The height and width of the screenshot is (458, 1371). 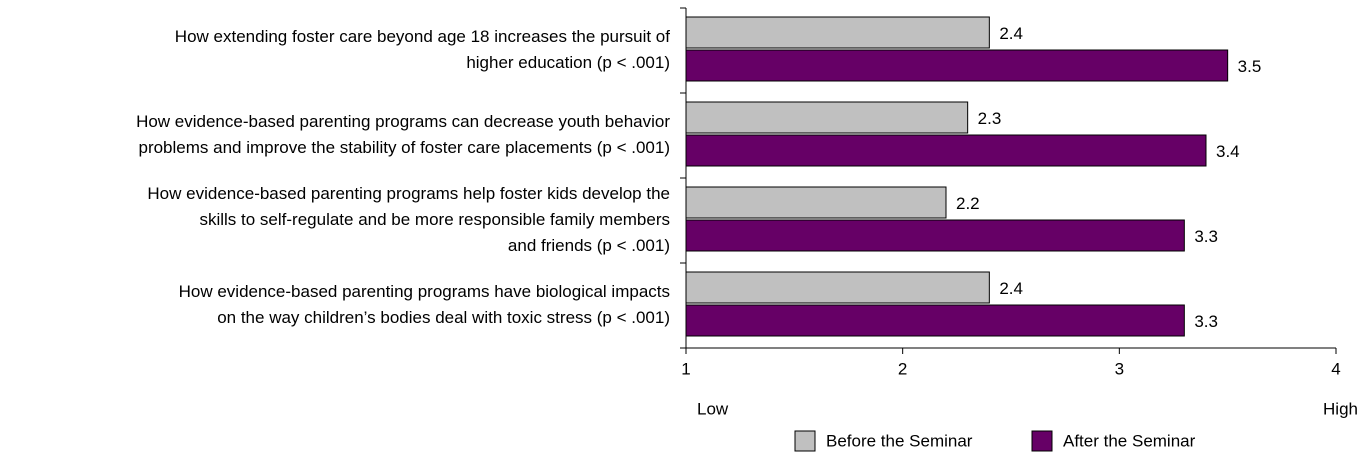 What do you see at coordinates (990, 118) in the screenshot?
I see `value-label: 2.3` at bounding box center [990, 118].